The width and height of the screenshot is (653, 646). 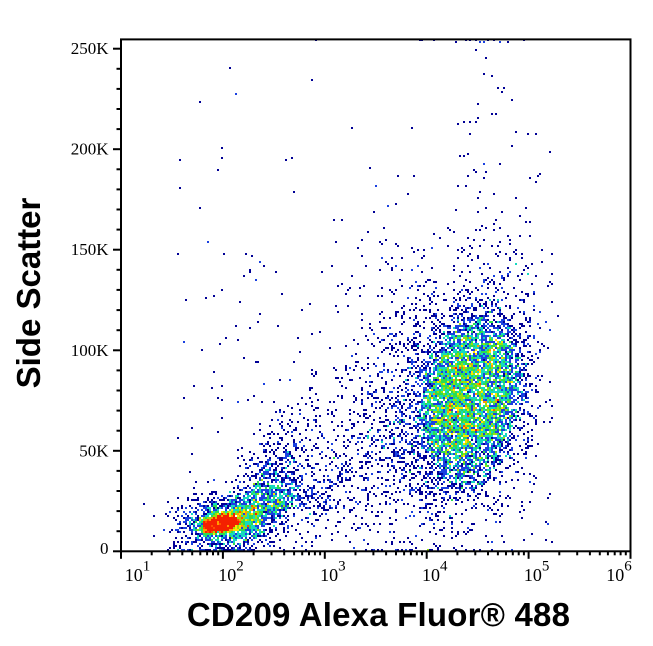 I want to click on svg-text: 1, so click(x=147, y=567).